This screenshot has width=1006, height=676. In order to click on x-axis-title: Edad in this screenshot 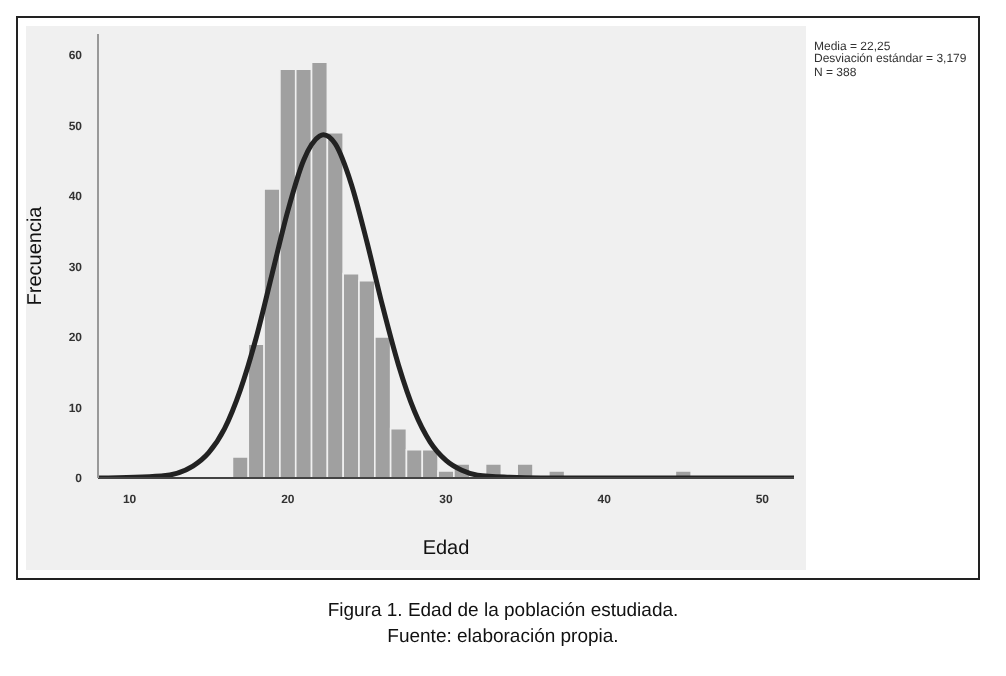, I will do `click(446, 549)`.